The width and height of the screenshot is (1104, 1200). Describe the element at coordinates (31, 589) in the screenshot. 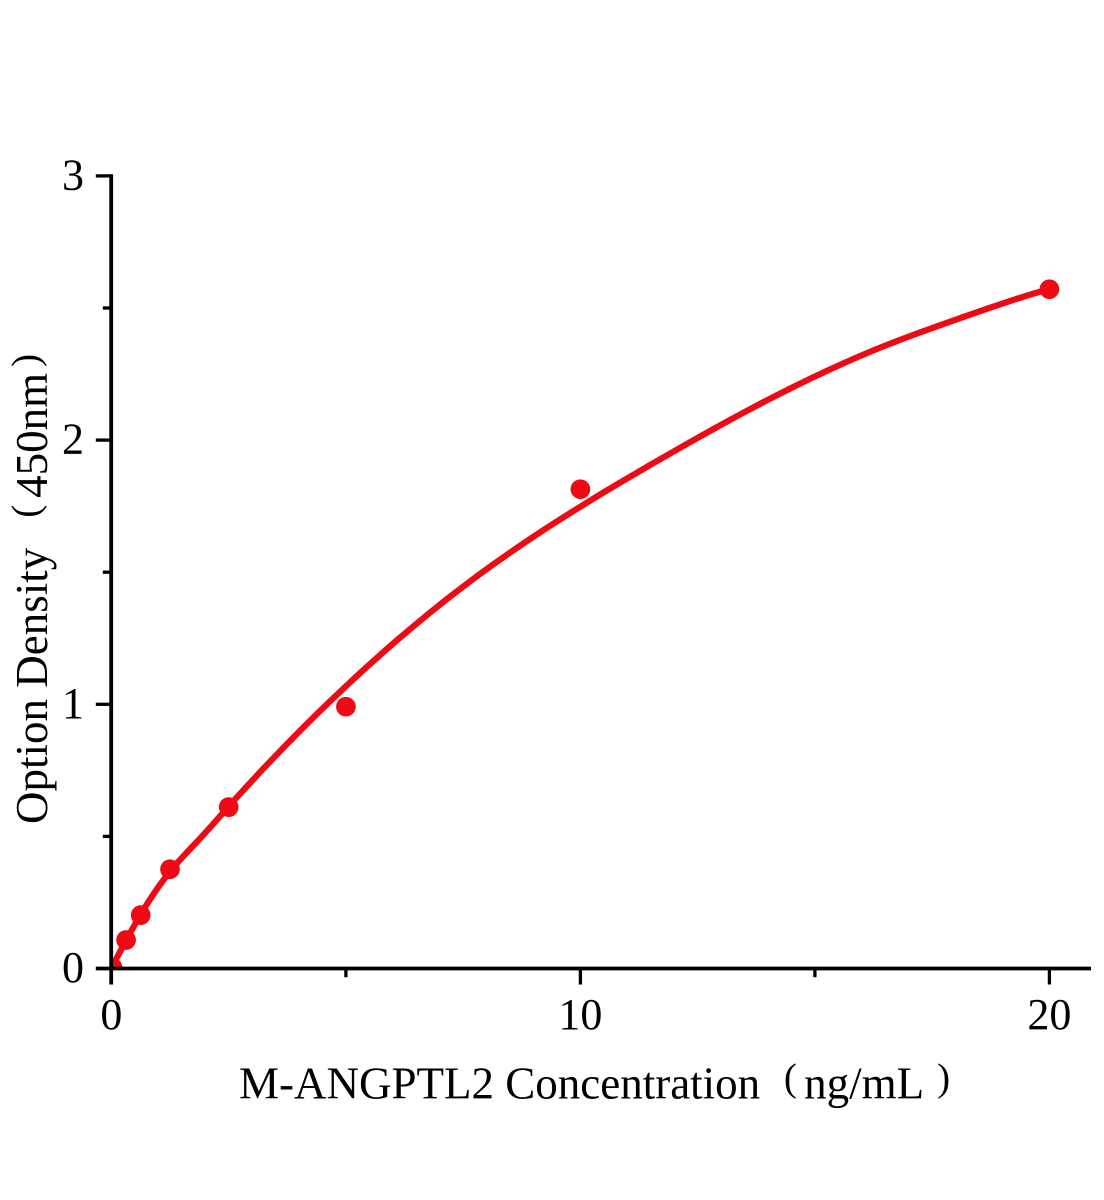

I see `svg-text: Option Density(450nm)` at that location.